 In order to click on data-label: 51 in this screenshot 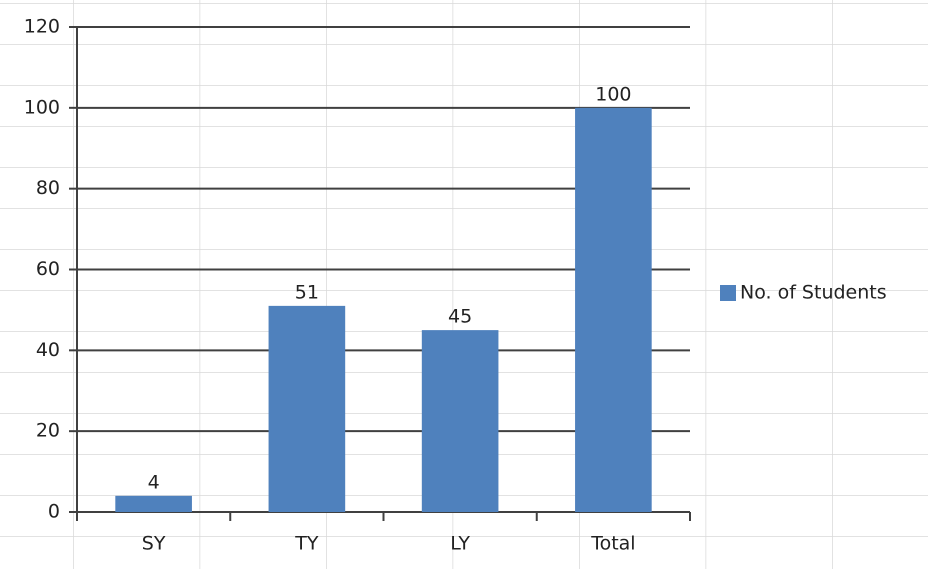, I will do `click(307, 292)`.